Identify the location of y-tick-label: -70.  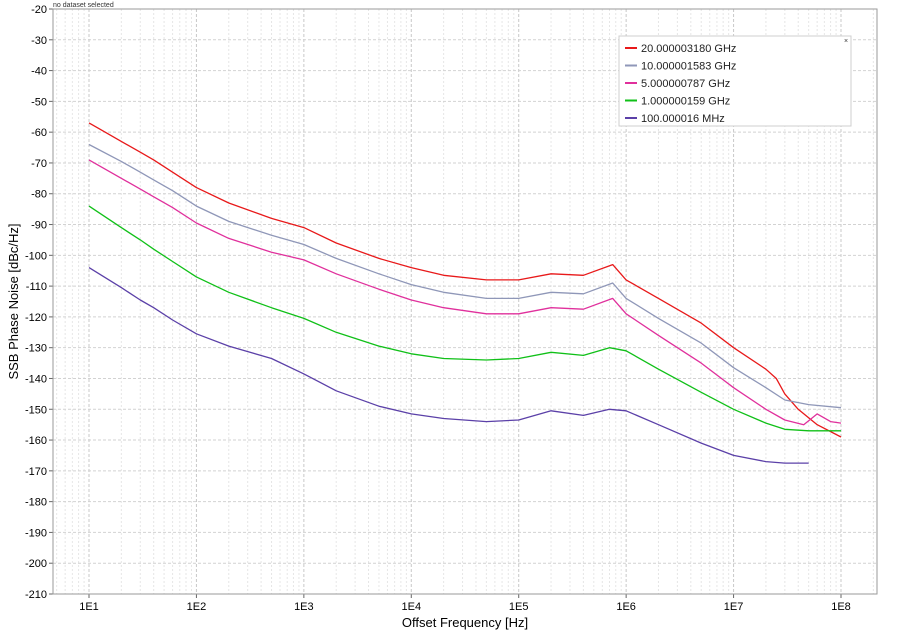
(39, 164).